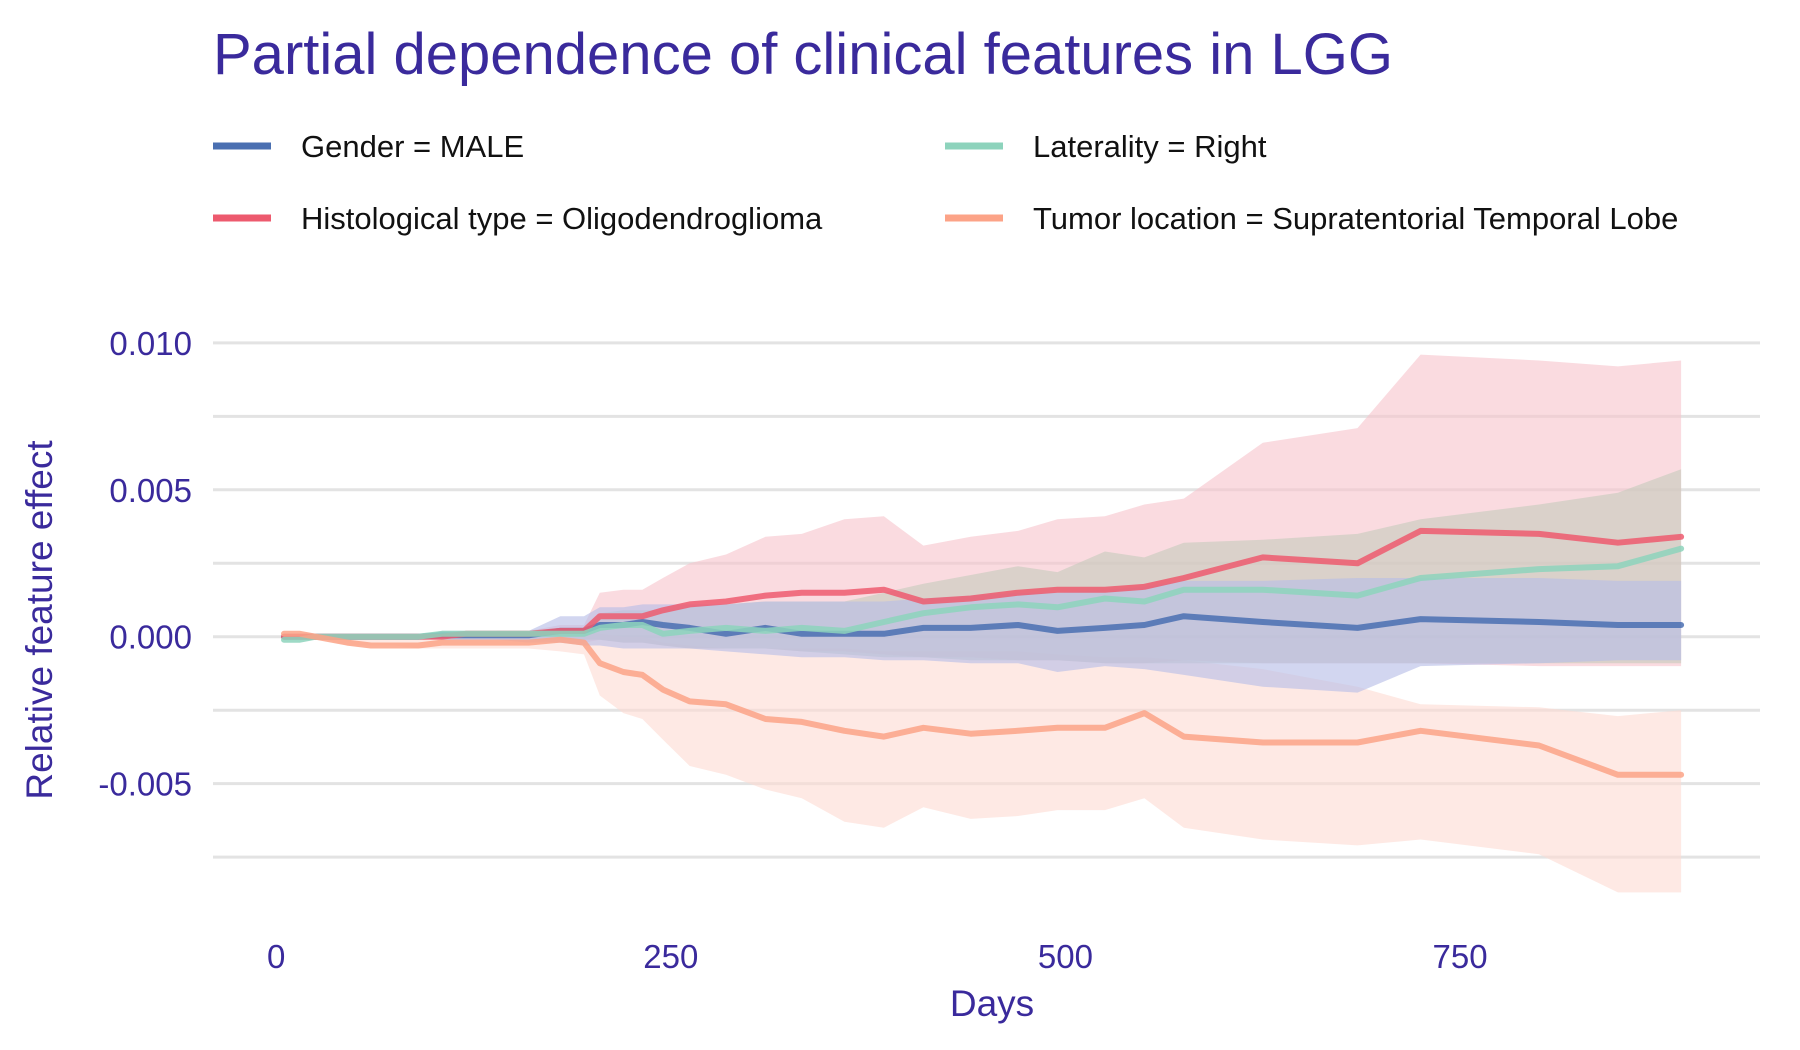 The image size is (1800, 1050). Describe the element at coordinates (150, 343) in the screenshot. I see `y-tick-label: 0.010` at that location.